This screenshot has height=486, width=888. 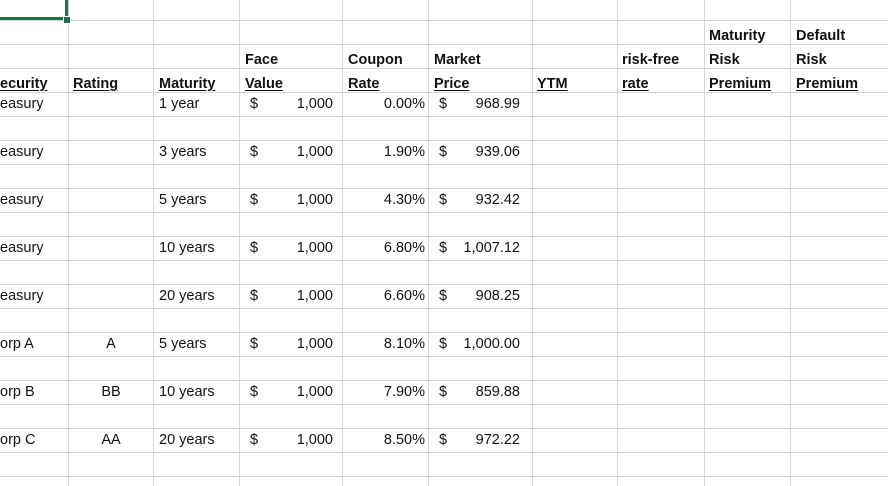 I want to click on header-coupon-line1: Coupon, so click(x=375, y=60).